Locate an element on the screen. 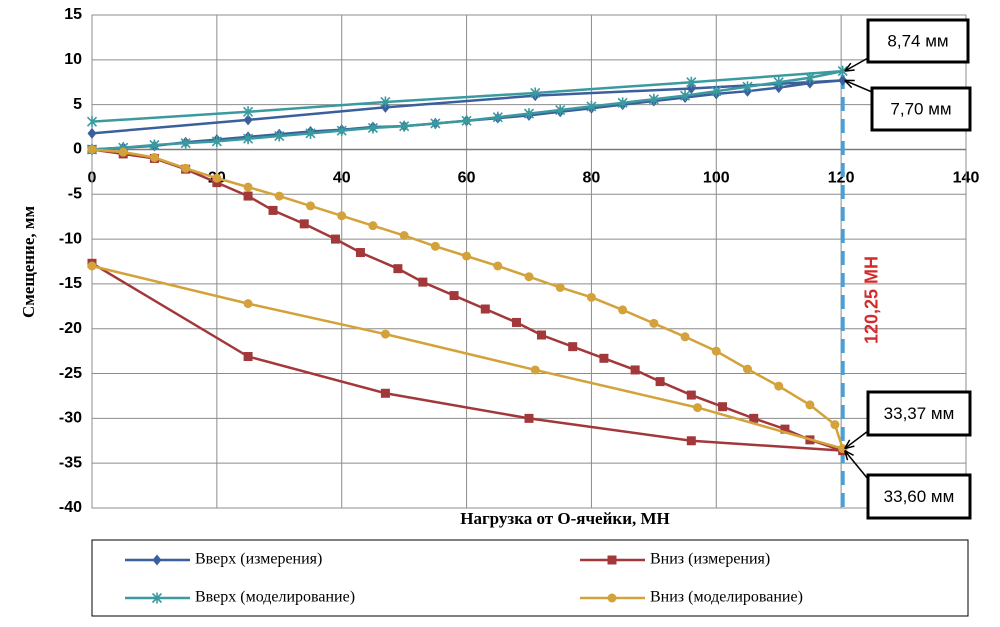 The width and height of the screenshot is (1000, 627). x-axis-title: Нагрузка от О-ячейки, МН is located at coordinates (565, 518).